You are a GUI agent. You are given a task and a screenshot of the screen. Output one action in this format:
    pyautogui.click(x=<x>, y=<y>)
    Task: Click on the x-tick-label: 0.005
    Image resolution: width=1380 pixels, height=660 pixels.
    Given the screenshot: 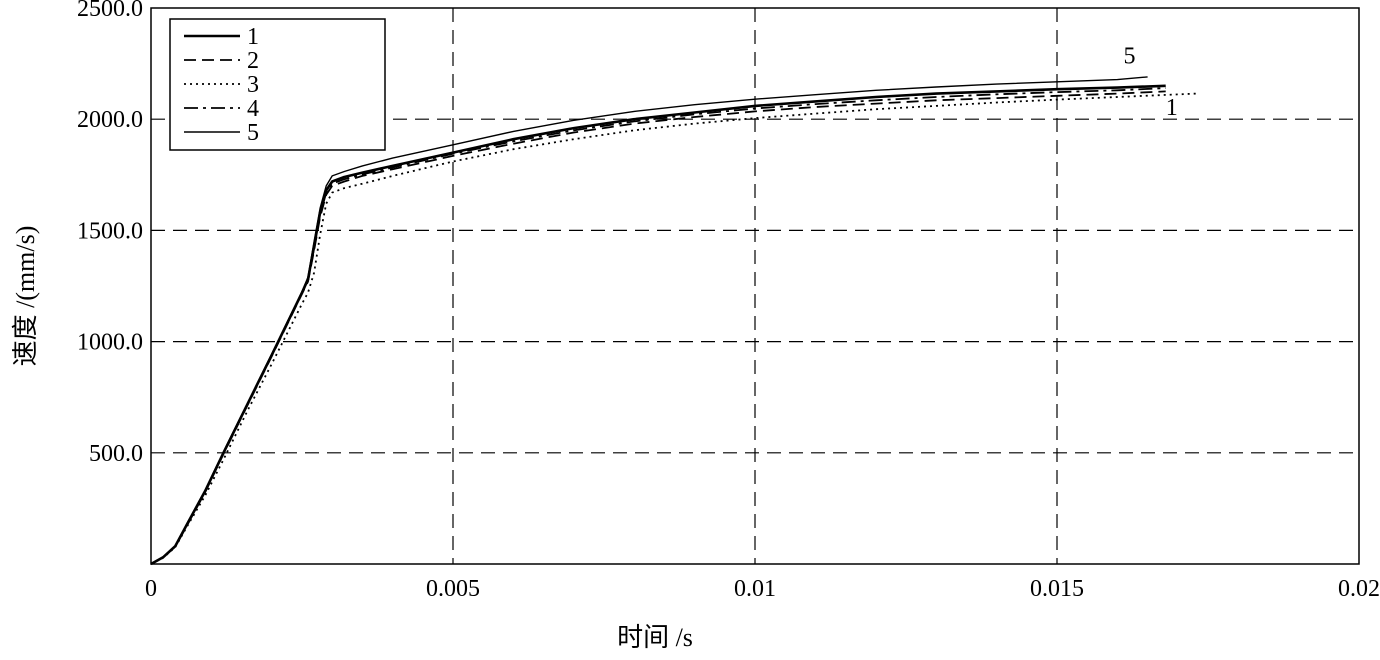 What is the action you would take?
    pyautogui.click(x=453, y=589)
    